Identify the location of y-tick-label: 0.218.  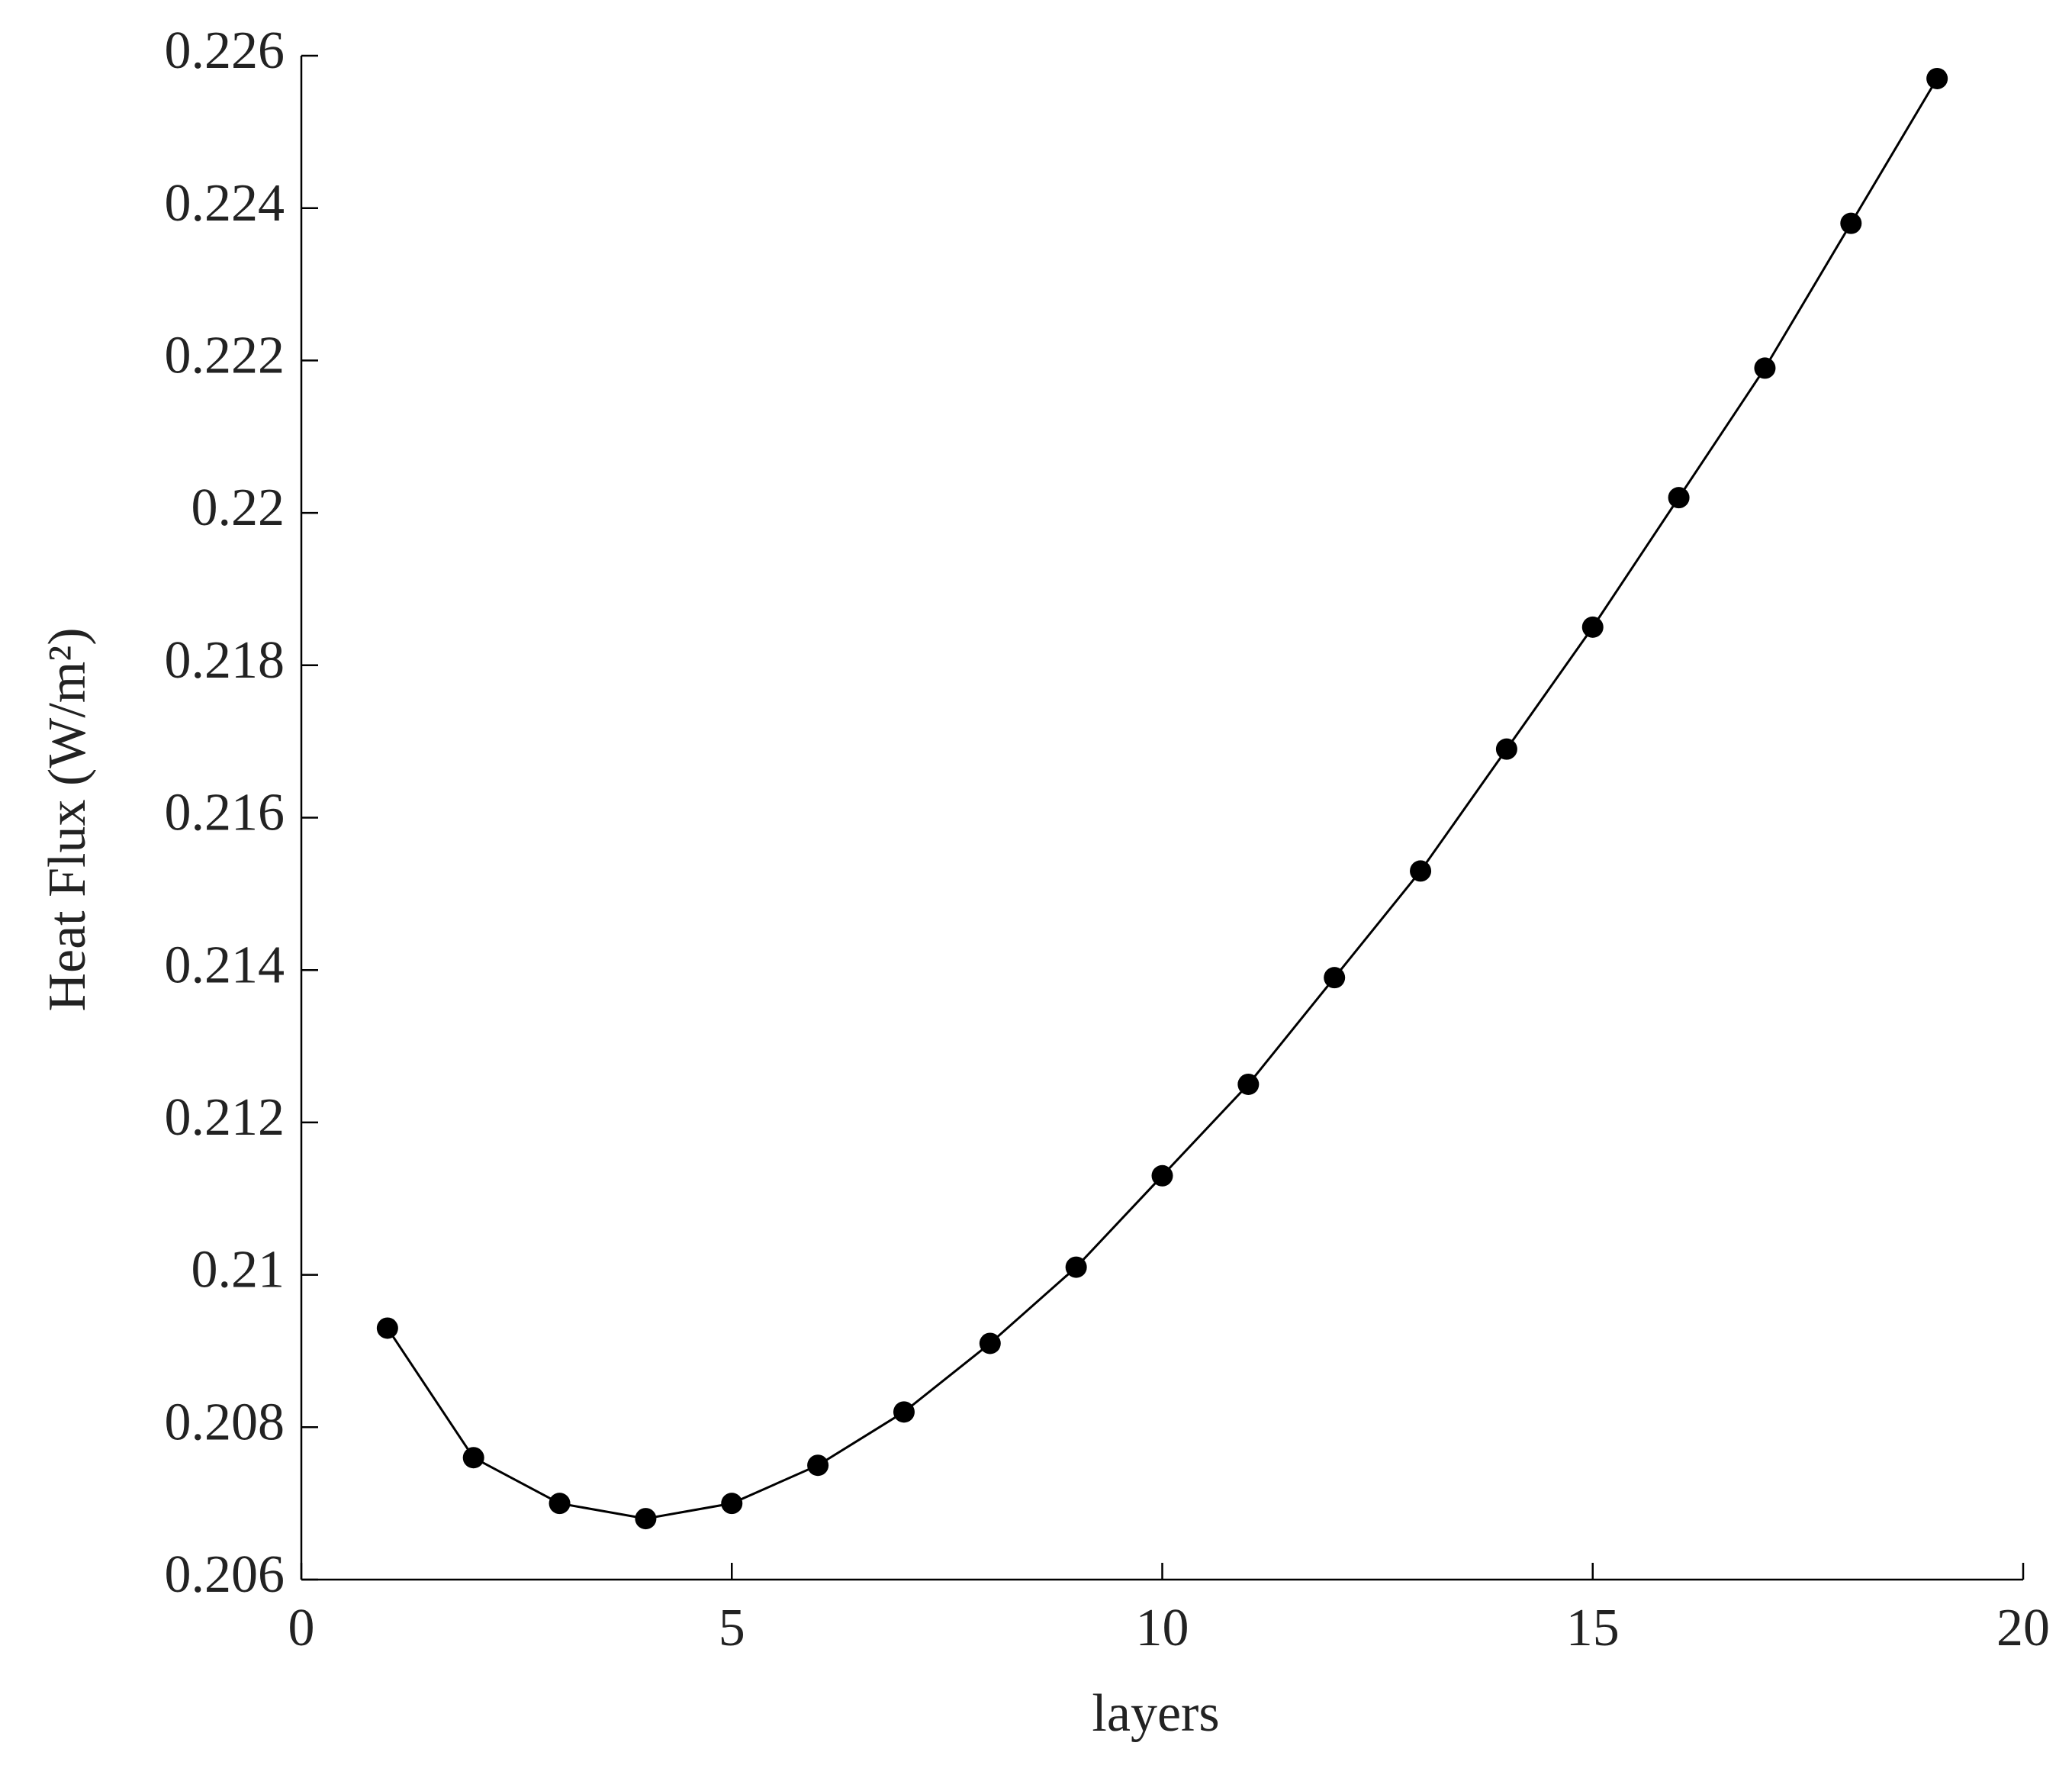
(225, 660).